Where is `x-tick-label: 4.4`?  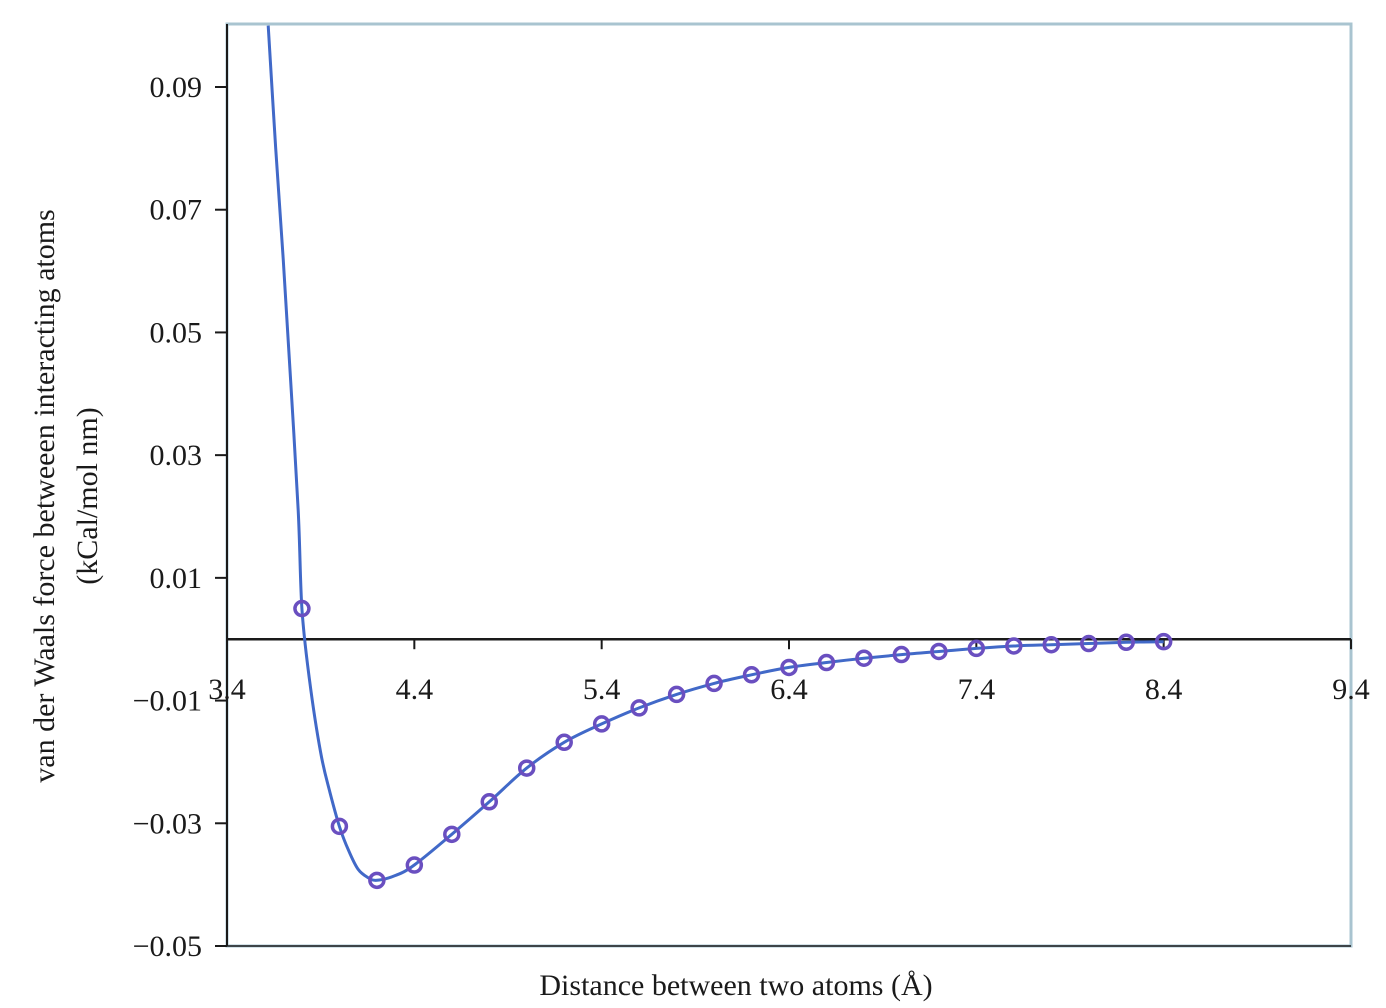
x-tick-label: 4.4 is located at coordinates (415, 689).